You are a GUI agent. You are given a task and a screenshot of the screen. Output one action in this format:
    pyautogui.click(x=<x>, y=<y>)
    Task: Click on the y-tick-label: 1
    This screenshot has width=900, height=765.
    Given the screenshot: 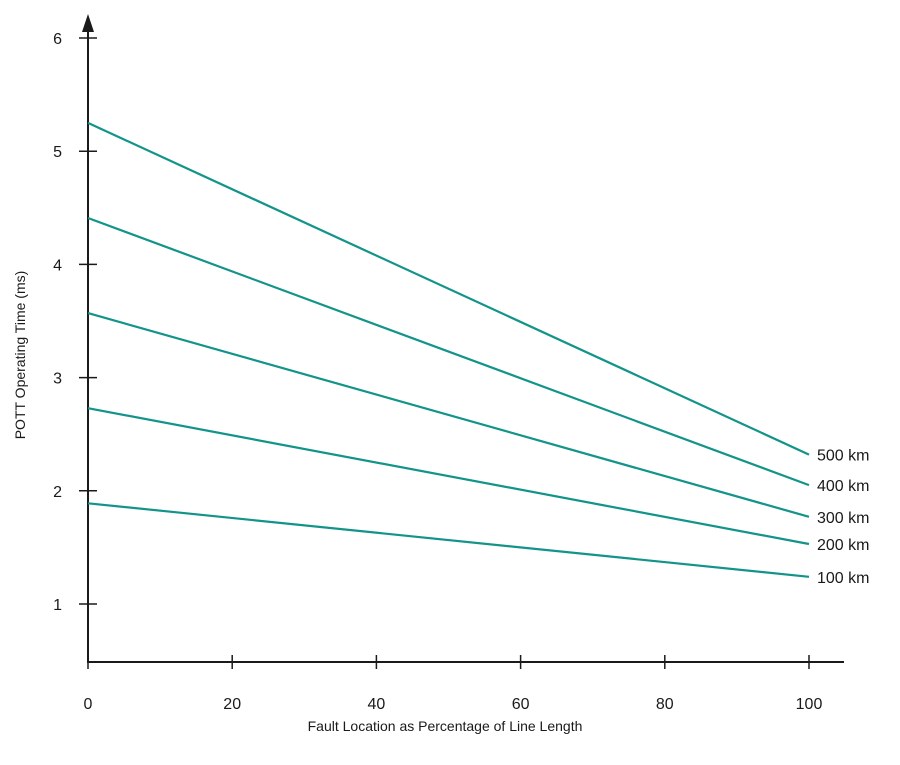 What is the action you would take?
    pyautogui.click(x=57, y=605)
    